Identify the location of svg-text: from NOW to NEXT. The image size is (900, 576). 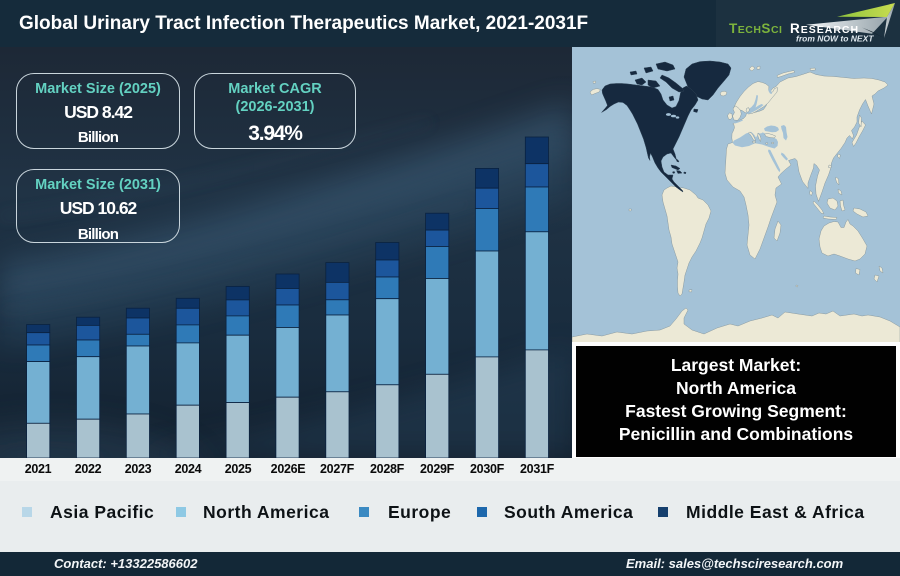
(835, 39).